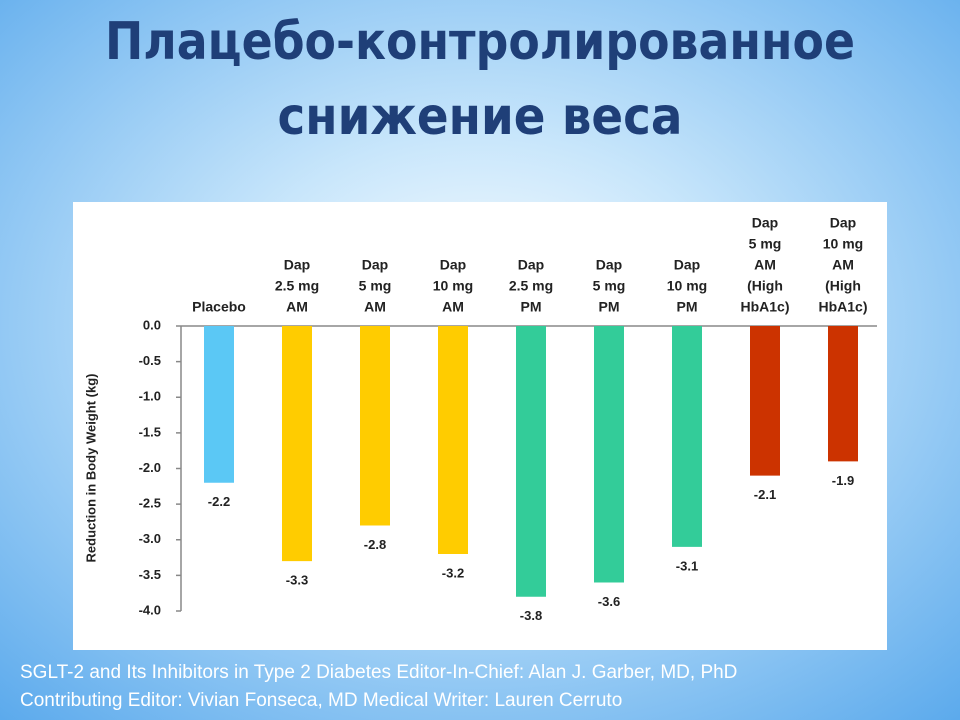 This screenshot has height=720, width=960. What do you see at coordinates (219, 307) in the screenshot?
I see `x-tick-label: Placebo` at bounding box center [219, 307].